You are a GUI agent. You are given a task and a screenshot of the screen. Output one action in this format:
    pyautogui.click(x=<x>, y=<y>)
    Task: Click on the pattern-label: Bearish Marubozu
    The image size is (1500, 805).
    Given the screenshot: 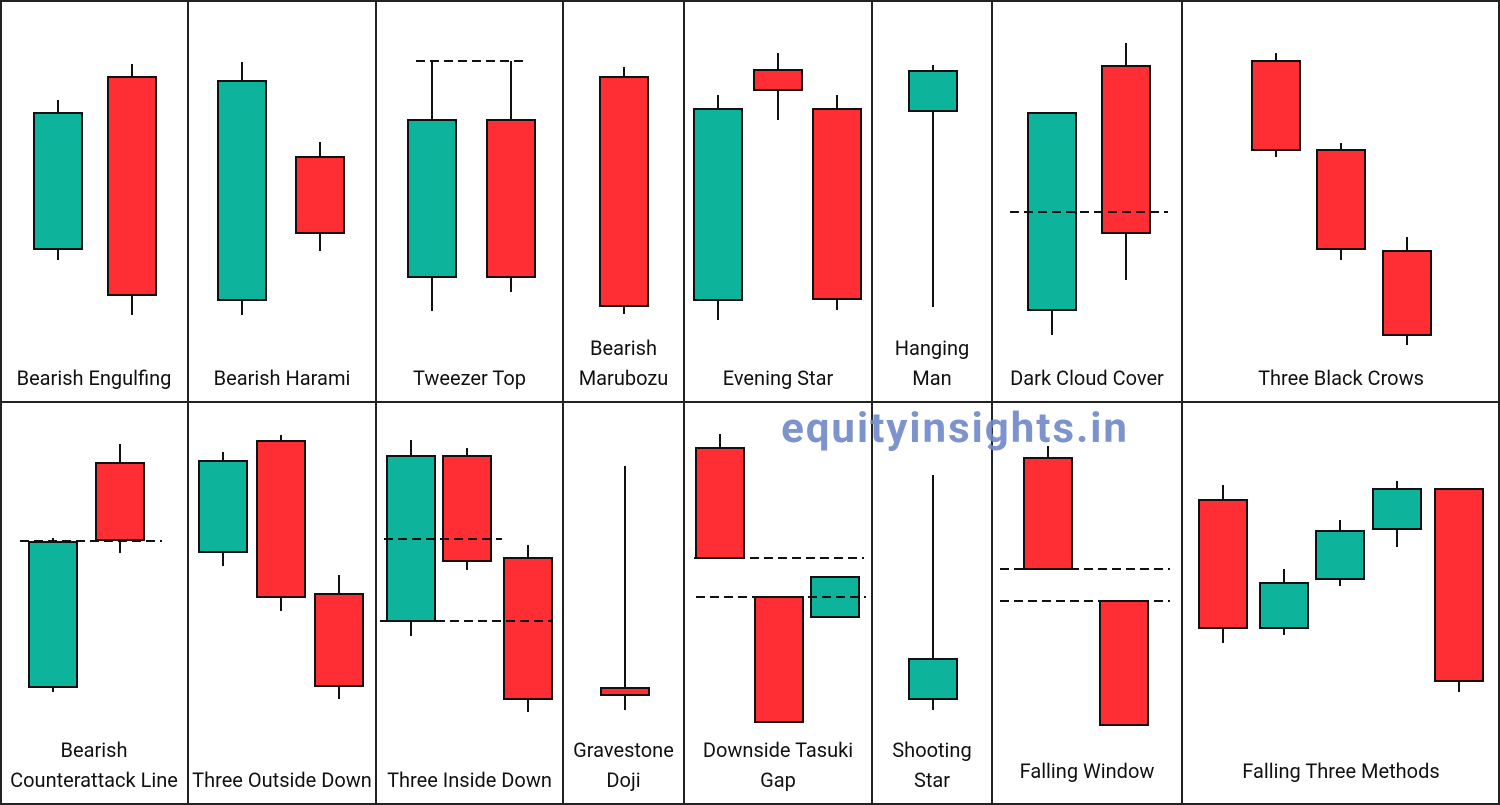 What is the action you would take?
    pyautogui.click(x=623, y=363)
    